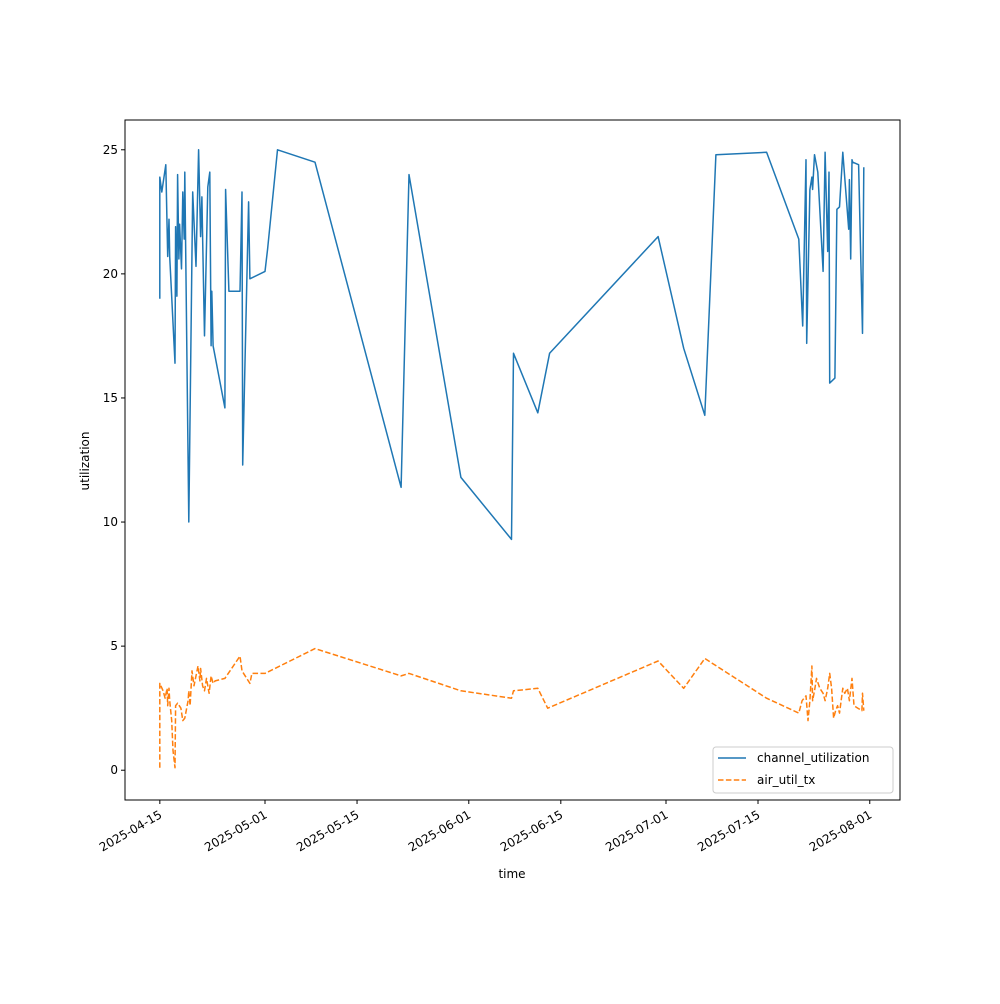  Describe the element at coordinates (636, 830) in the screenshot. I see `x-tick-label: 2025-07-01` at that location.